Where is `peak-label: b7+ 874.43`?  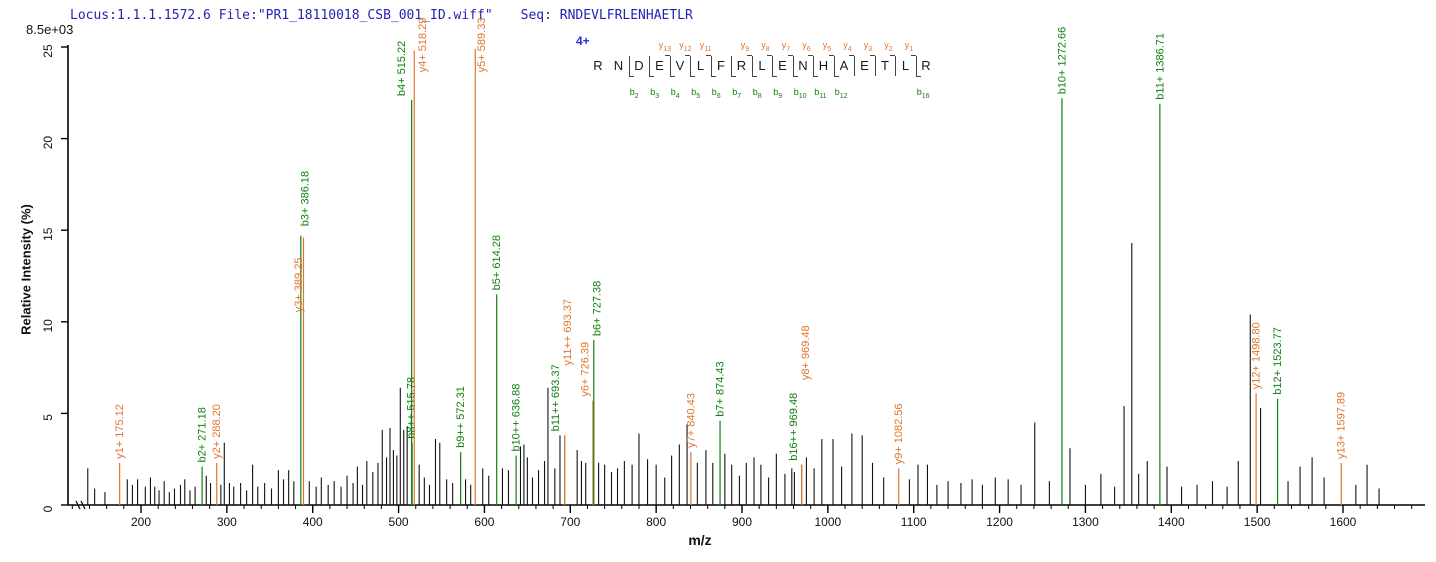
peak-label: b7+ 874.43 is located at coordinates (721, 388).